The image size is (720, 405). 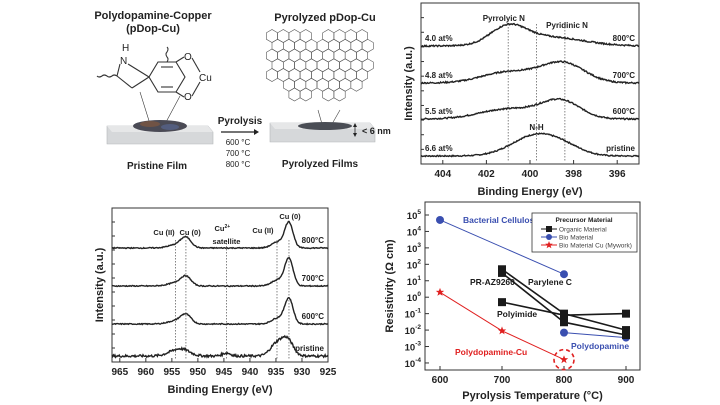 What do you see at coordinates (160, 126) in the screenshot?
I see `polymer-film` at bounding box center [160, 126].